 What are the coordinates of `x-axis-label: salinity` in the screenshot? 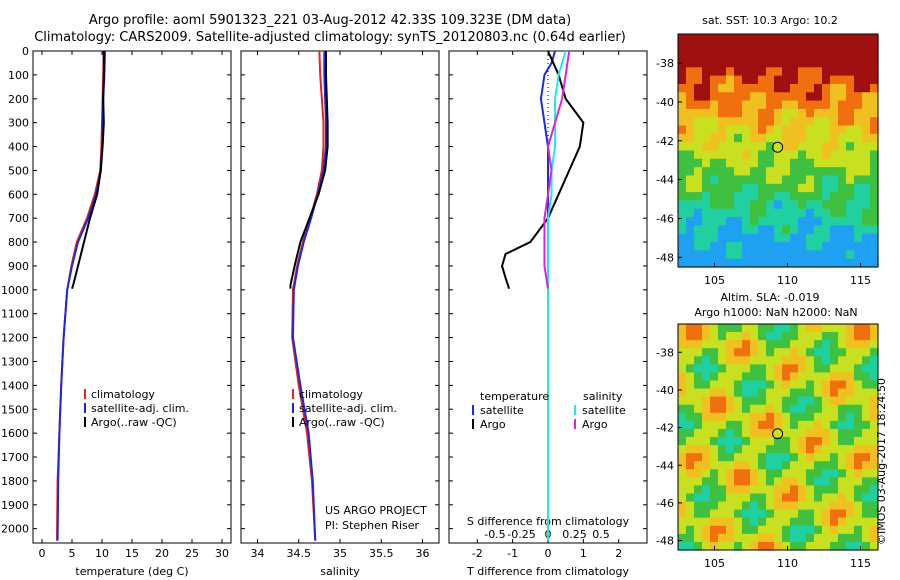 It's located at (340, 571).